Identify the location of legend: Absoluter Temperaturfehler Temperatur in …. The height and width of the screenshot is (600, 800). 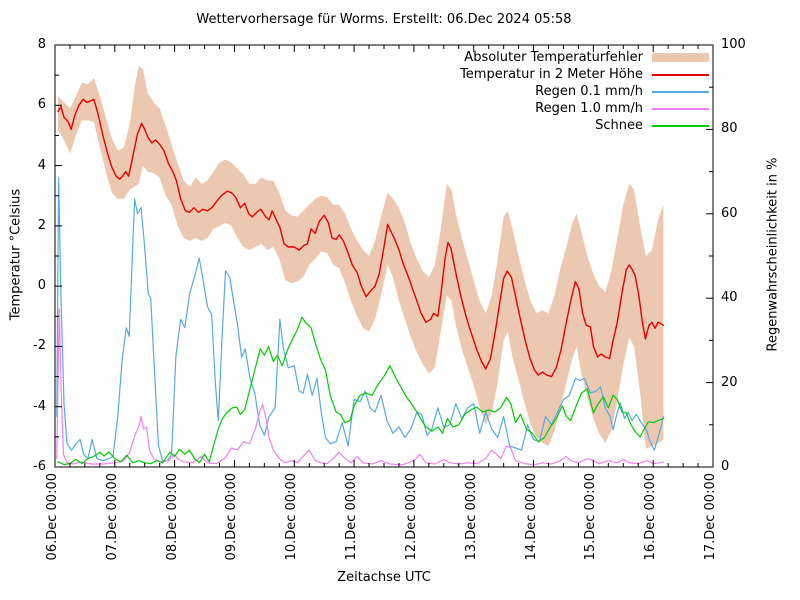
(584, 91).